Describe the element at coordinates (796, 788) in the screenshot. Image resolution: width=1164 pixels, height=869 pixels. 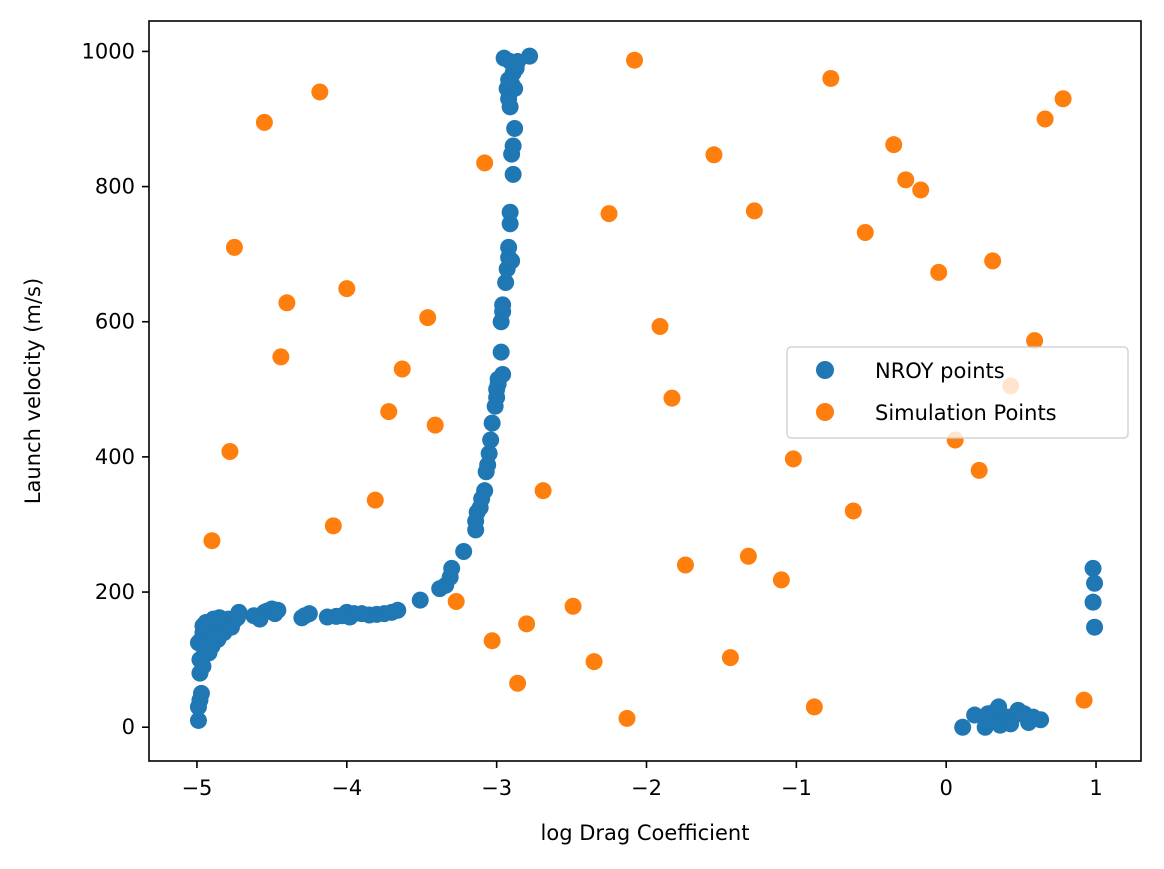
I see `x-tick-label: −1` at that location.